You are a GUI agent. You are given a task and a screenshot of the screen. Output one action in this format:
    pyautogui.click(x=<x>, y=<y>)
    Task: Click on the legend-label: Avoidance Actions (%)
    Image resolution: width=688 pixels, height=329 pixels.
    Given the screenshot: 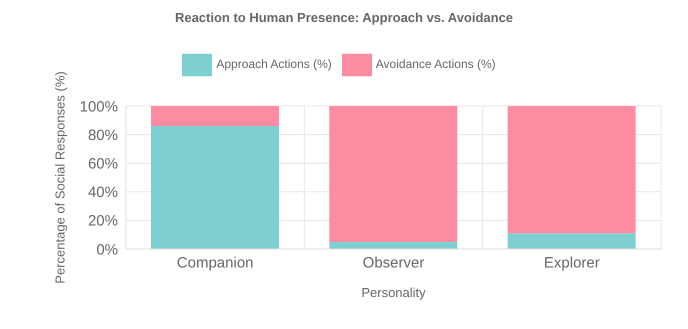 What is the action you would take?
    pyautogui.click(x=436, y=64)
    